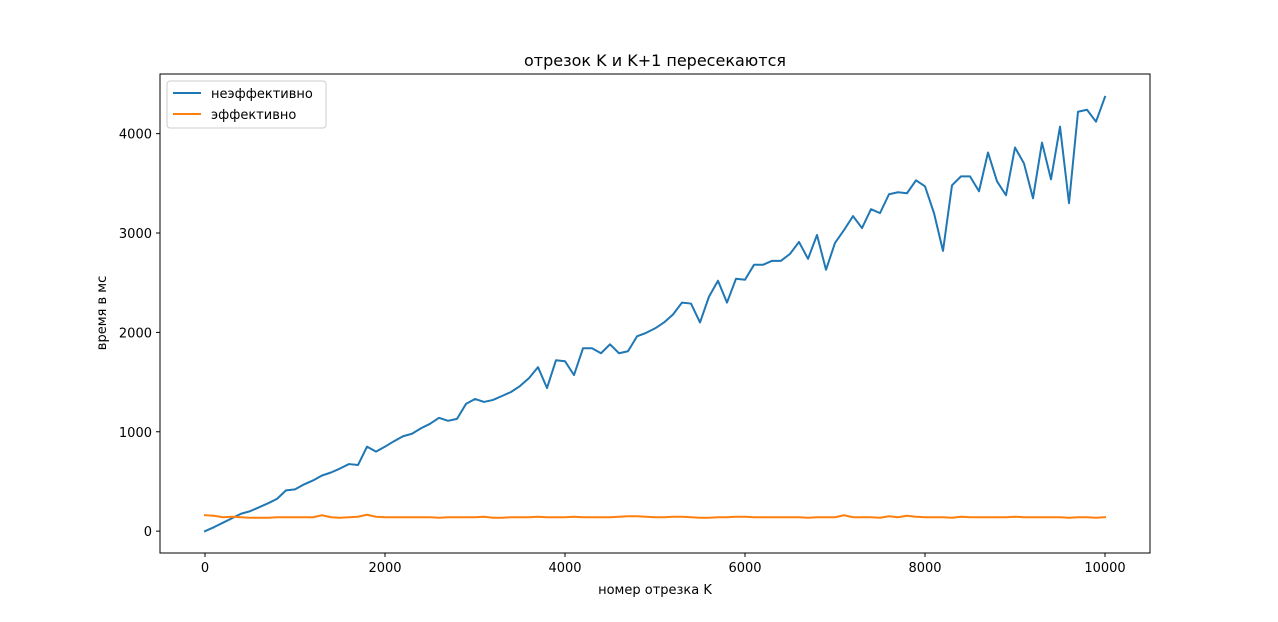 Image resolution: width=1278 pixels, height=622 pixels. Describe the element at coordinates (564, 568) in the screenshot. I see `x-tick-label: 4000` at that location.